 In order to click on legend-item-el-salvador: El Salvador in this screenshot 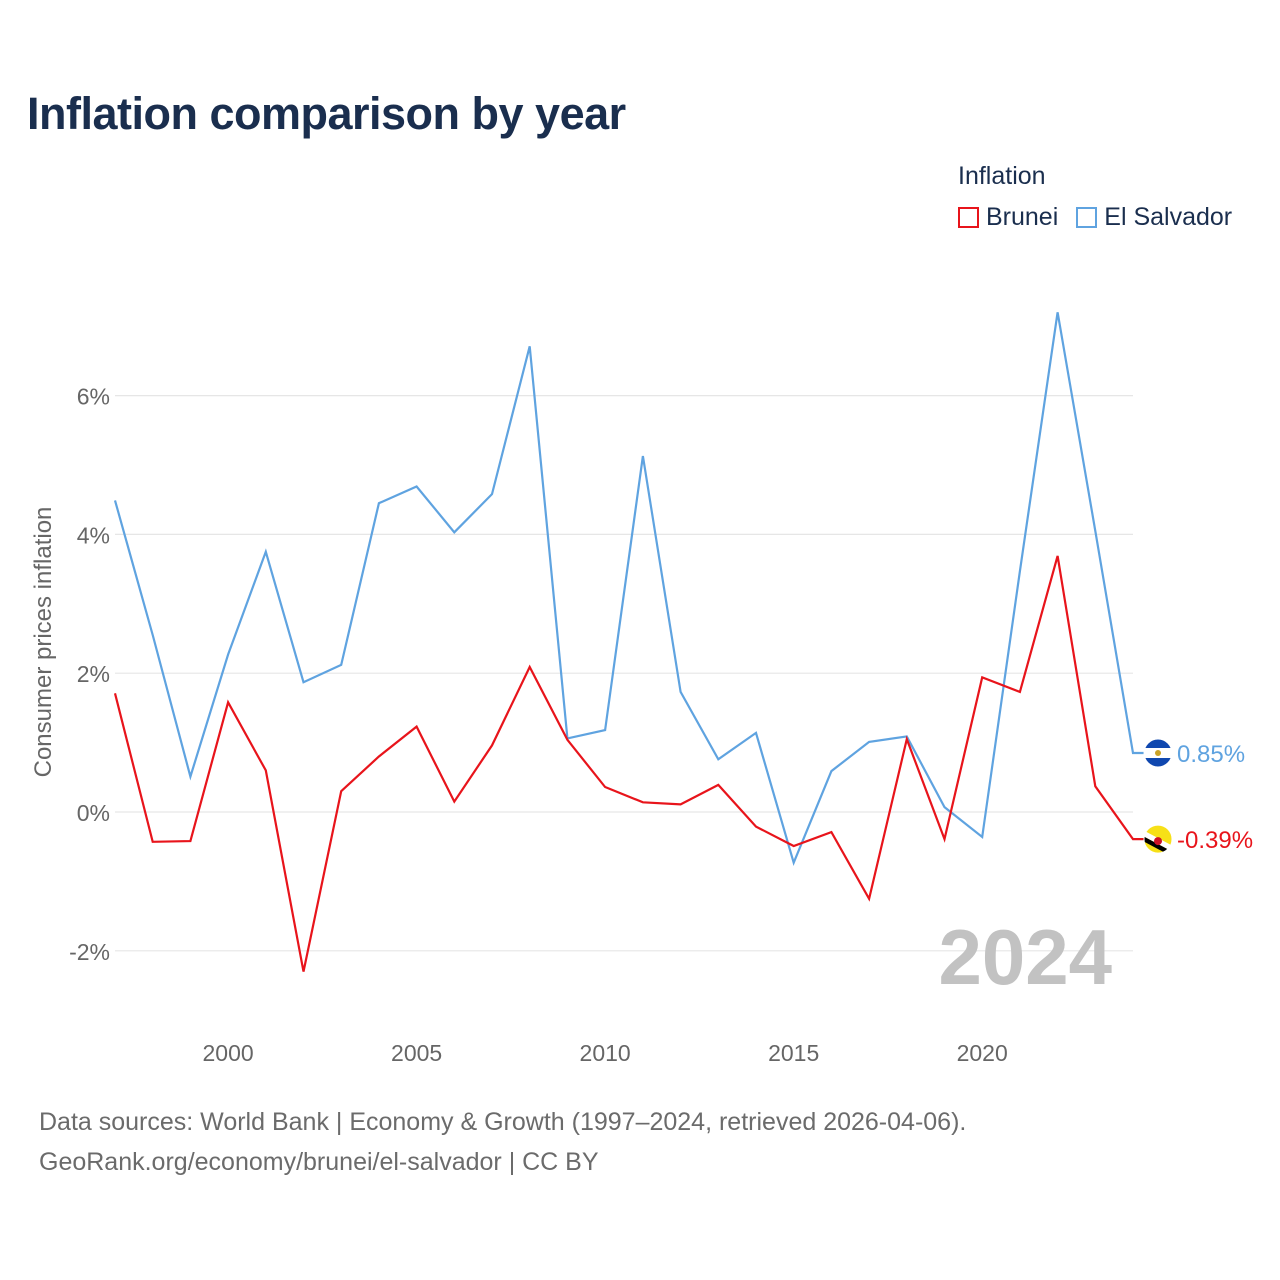, I will do `click(1154, 217)`.